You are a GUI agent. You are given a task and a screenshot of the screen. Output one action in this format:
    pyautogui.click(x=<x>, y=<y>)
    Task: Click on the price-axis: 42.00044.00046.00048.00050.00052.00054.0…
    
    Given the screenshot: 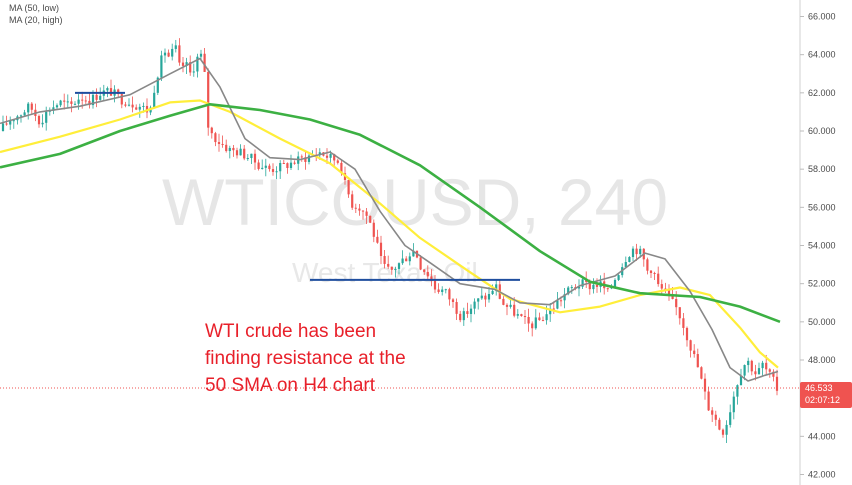 What is the action you would take?
    pyautogui.click(x=818, y=246)
    